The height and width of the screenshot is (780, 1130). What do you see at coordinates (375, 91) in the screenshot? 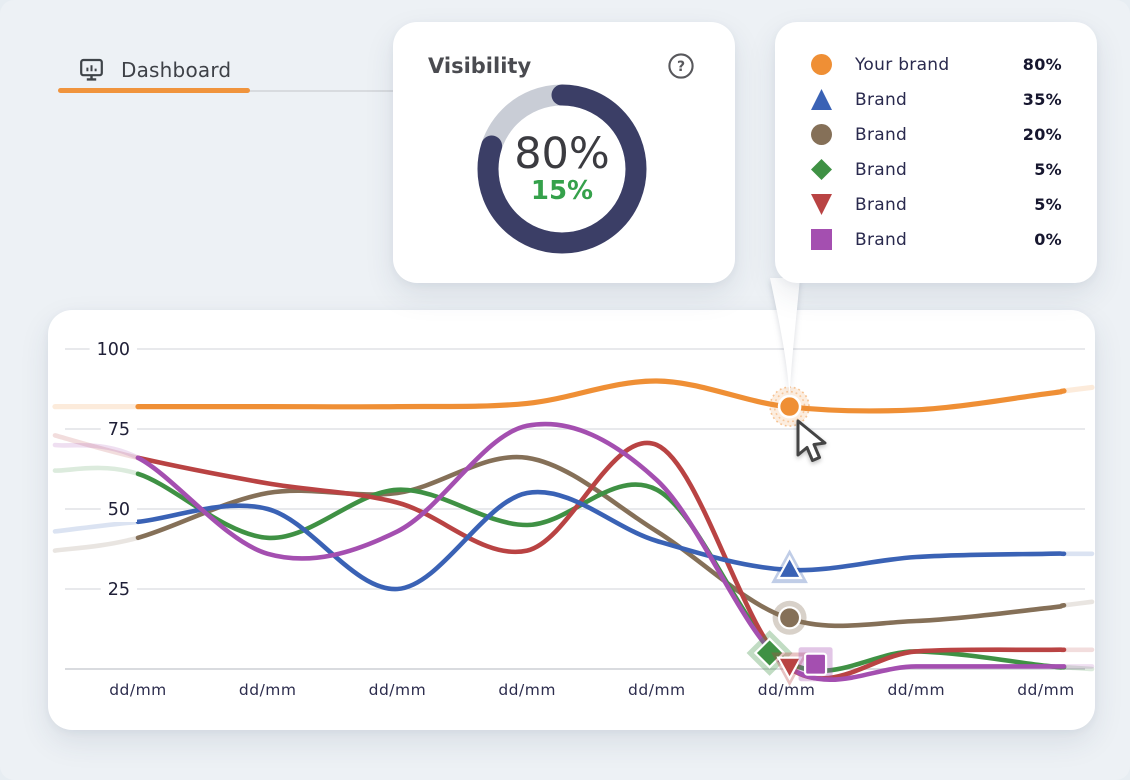
I see `tab-divider-line` at bounding box center [375, 91].